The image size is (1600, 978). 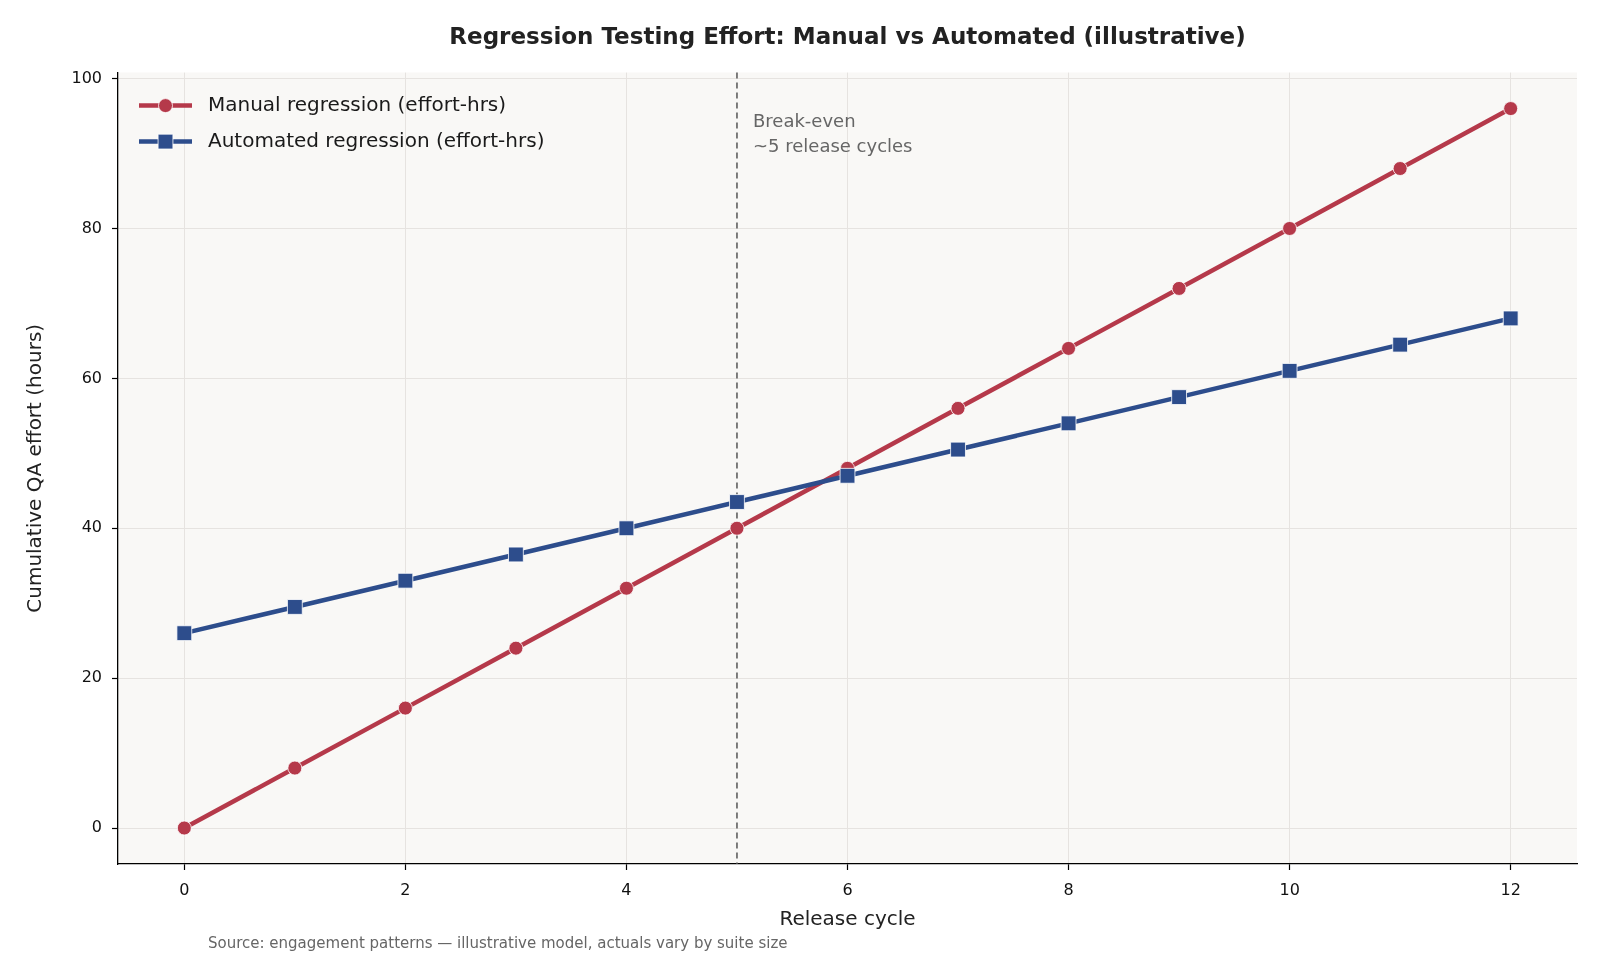 I want to click on y-tick-label: 0, so click(x=96, y=827).